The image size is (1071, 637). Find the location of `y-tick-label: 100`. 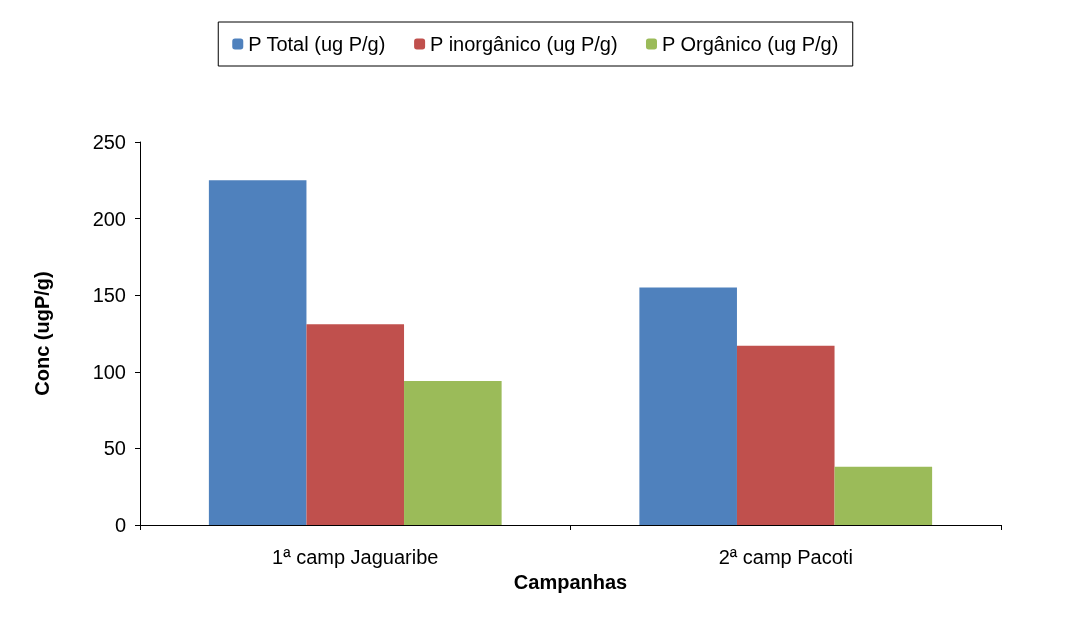

y-tick-label: 100 is located at coordinates (109, 371).